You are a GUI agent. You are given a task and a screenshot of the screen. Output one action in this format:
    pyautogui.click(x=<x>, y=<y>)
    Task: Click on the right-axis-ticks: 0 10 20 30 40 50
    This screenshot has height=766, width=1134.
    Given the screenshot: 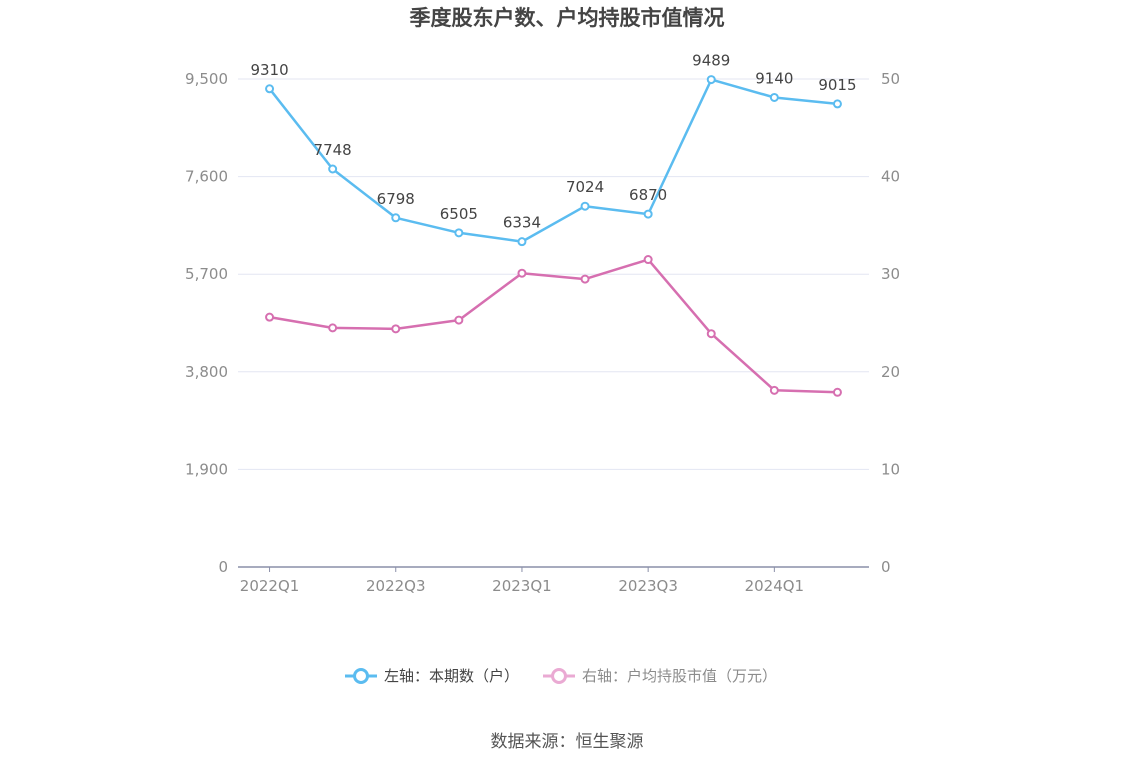 What is the action you would take?
    pyautogui.click(x=890, y=323)
    